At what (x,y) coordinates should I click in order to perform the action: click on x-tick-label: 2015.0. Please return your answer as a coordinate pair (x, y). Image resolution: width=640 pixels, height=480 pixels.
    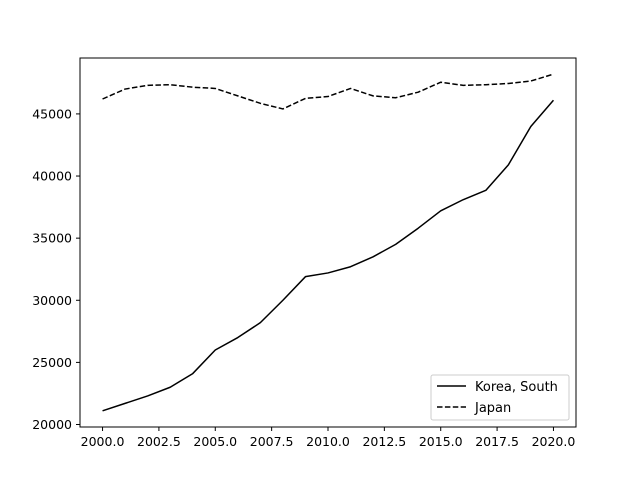
    Looking at the image, I should click on (441, 441).